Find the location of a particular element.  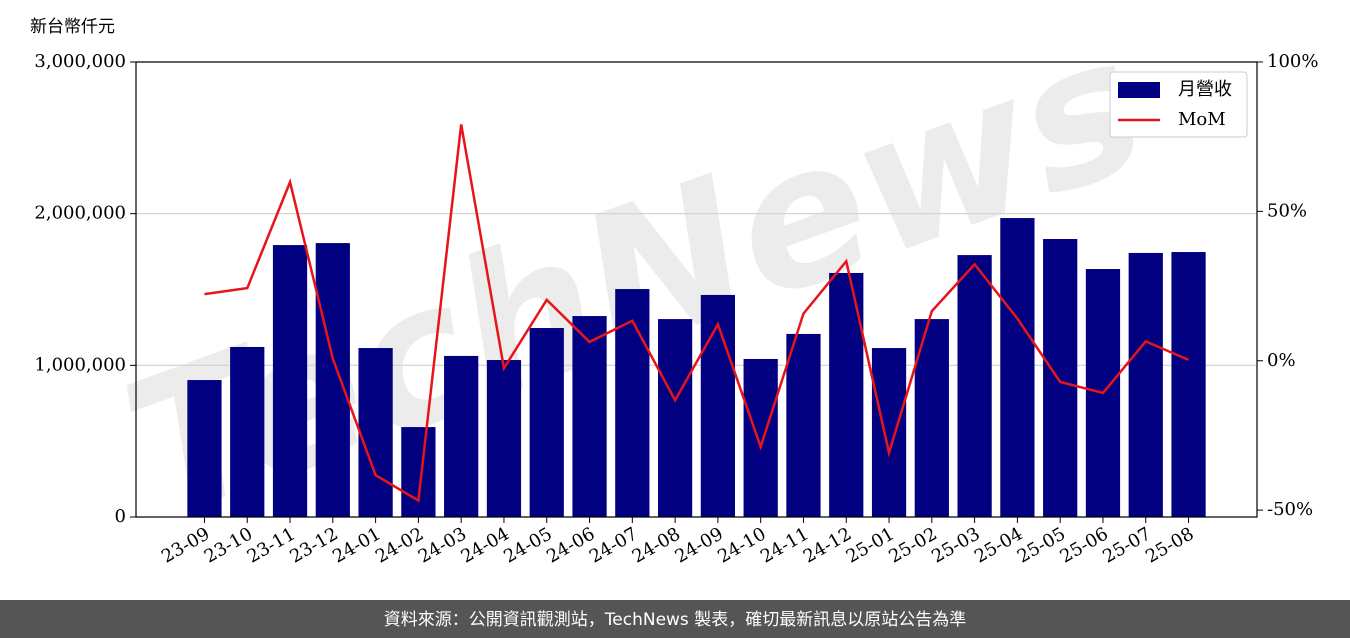

x-tick-label: 25-02 is located at coordinates (912, 545).